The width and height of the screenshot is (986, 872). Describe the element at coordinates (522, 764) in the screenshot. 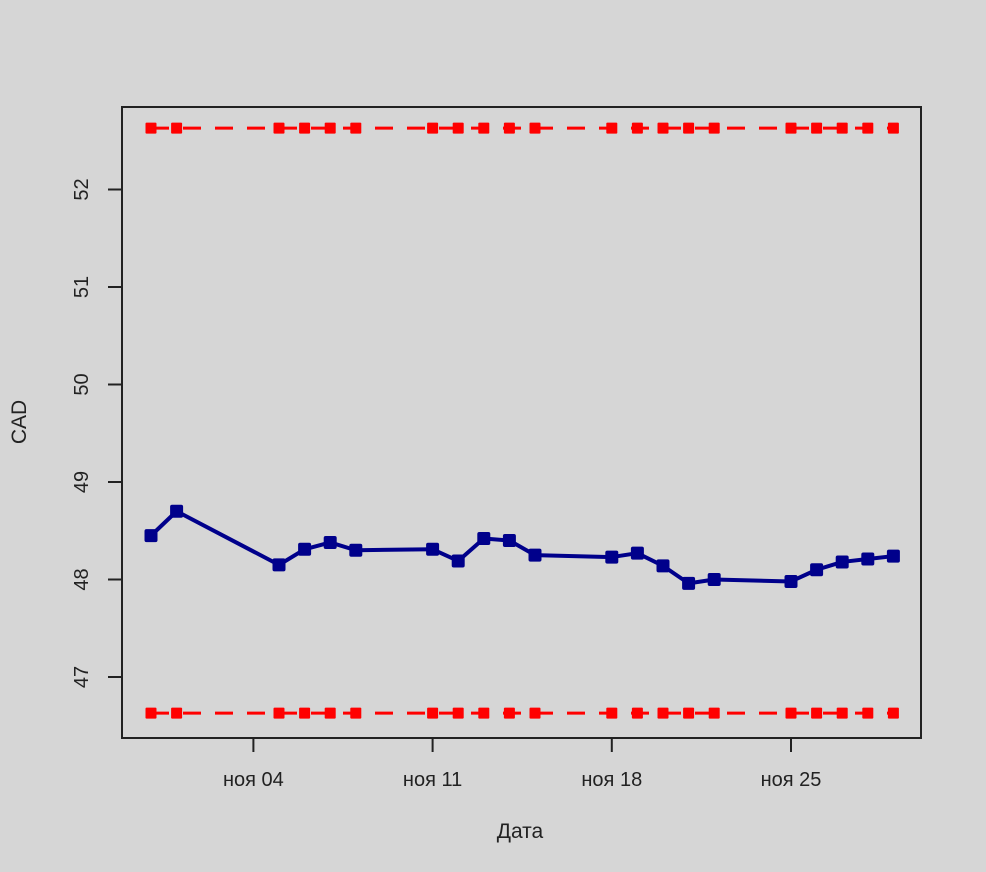

I see `x-axis: ноя 04 ноя 11 ноя 18 ноя 25` at that location.